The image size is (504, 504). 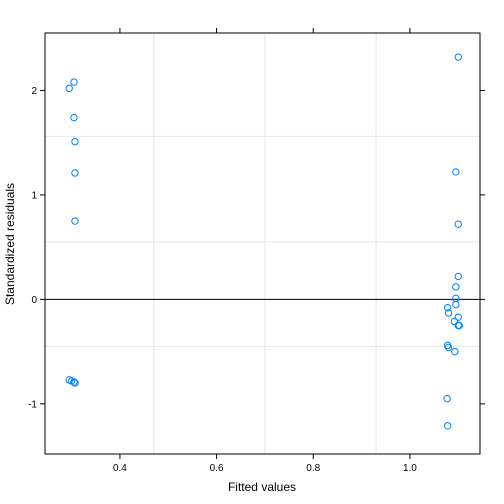 What do you see at coordinates (34, 300) in the screenshot?
I see `y-tick-label: 0` at bounding box center [34, 300].